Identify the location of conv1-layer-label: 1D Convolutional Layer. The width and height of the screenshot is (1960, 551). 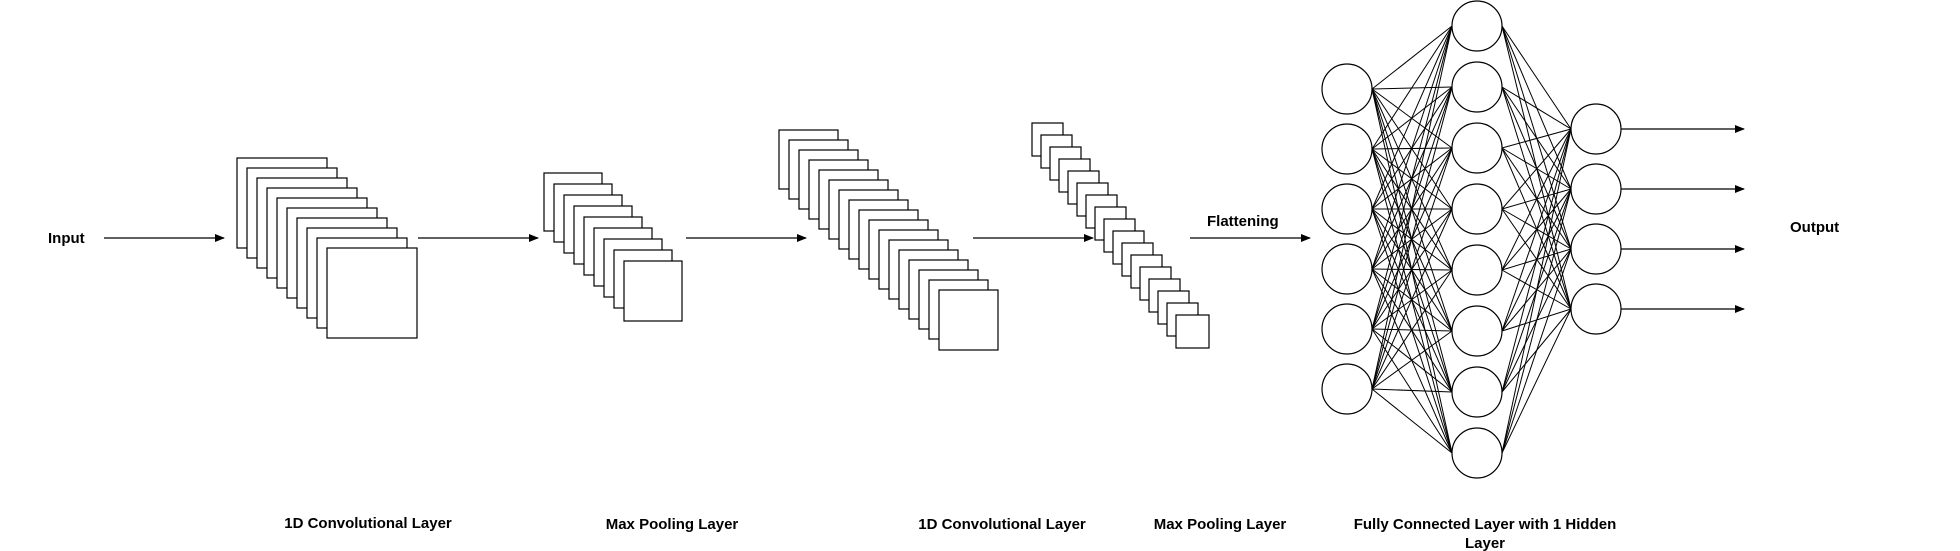
(368, 523).